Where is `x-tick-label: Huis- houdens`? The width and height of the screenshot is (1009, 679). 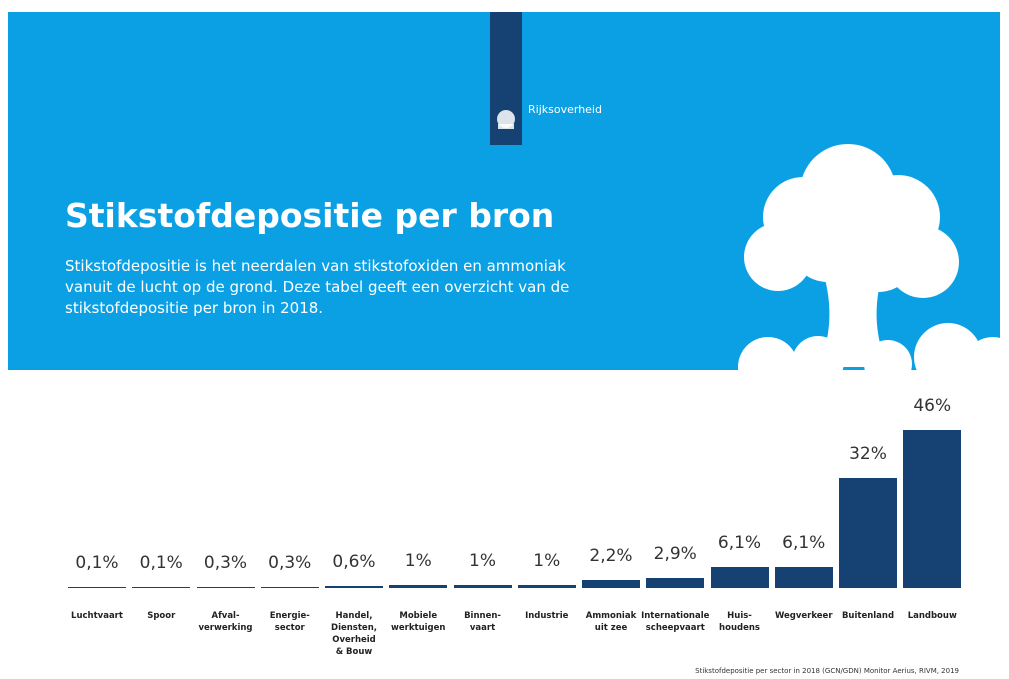 x-tick-label: Huis- houdens is located at coordinates (739, 622).